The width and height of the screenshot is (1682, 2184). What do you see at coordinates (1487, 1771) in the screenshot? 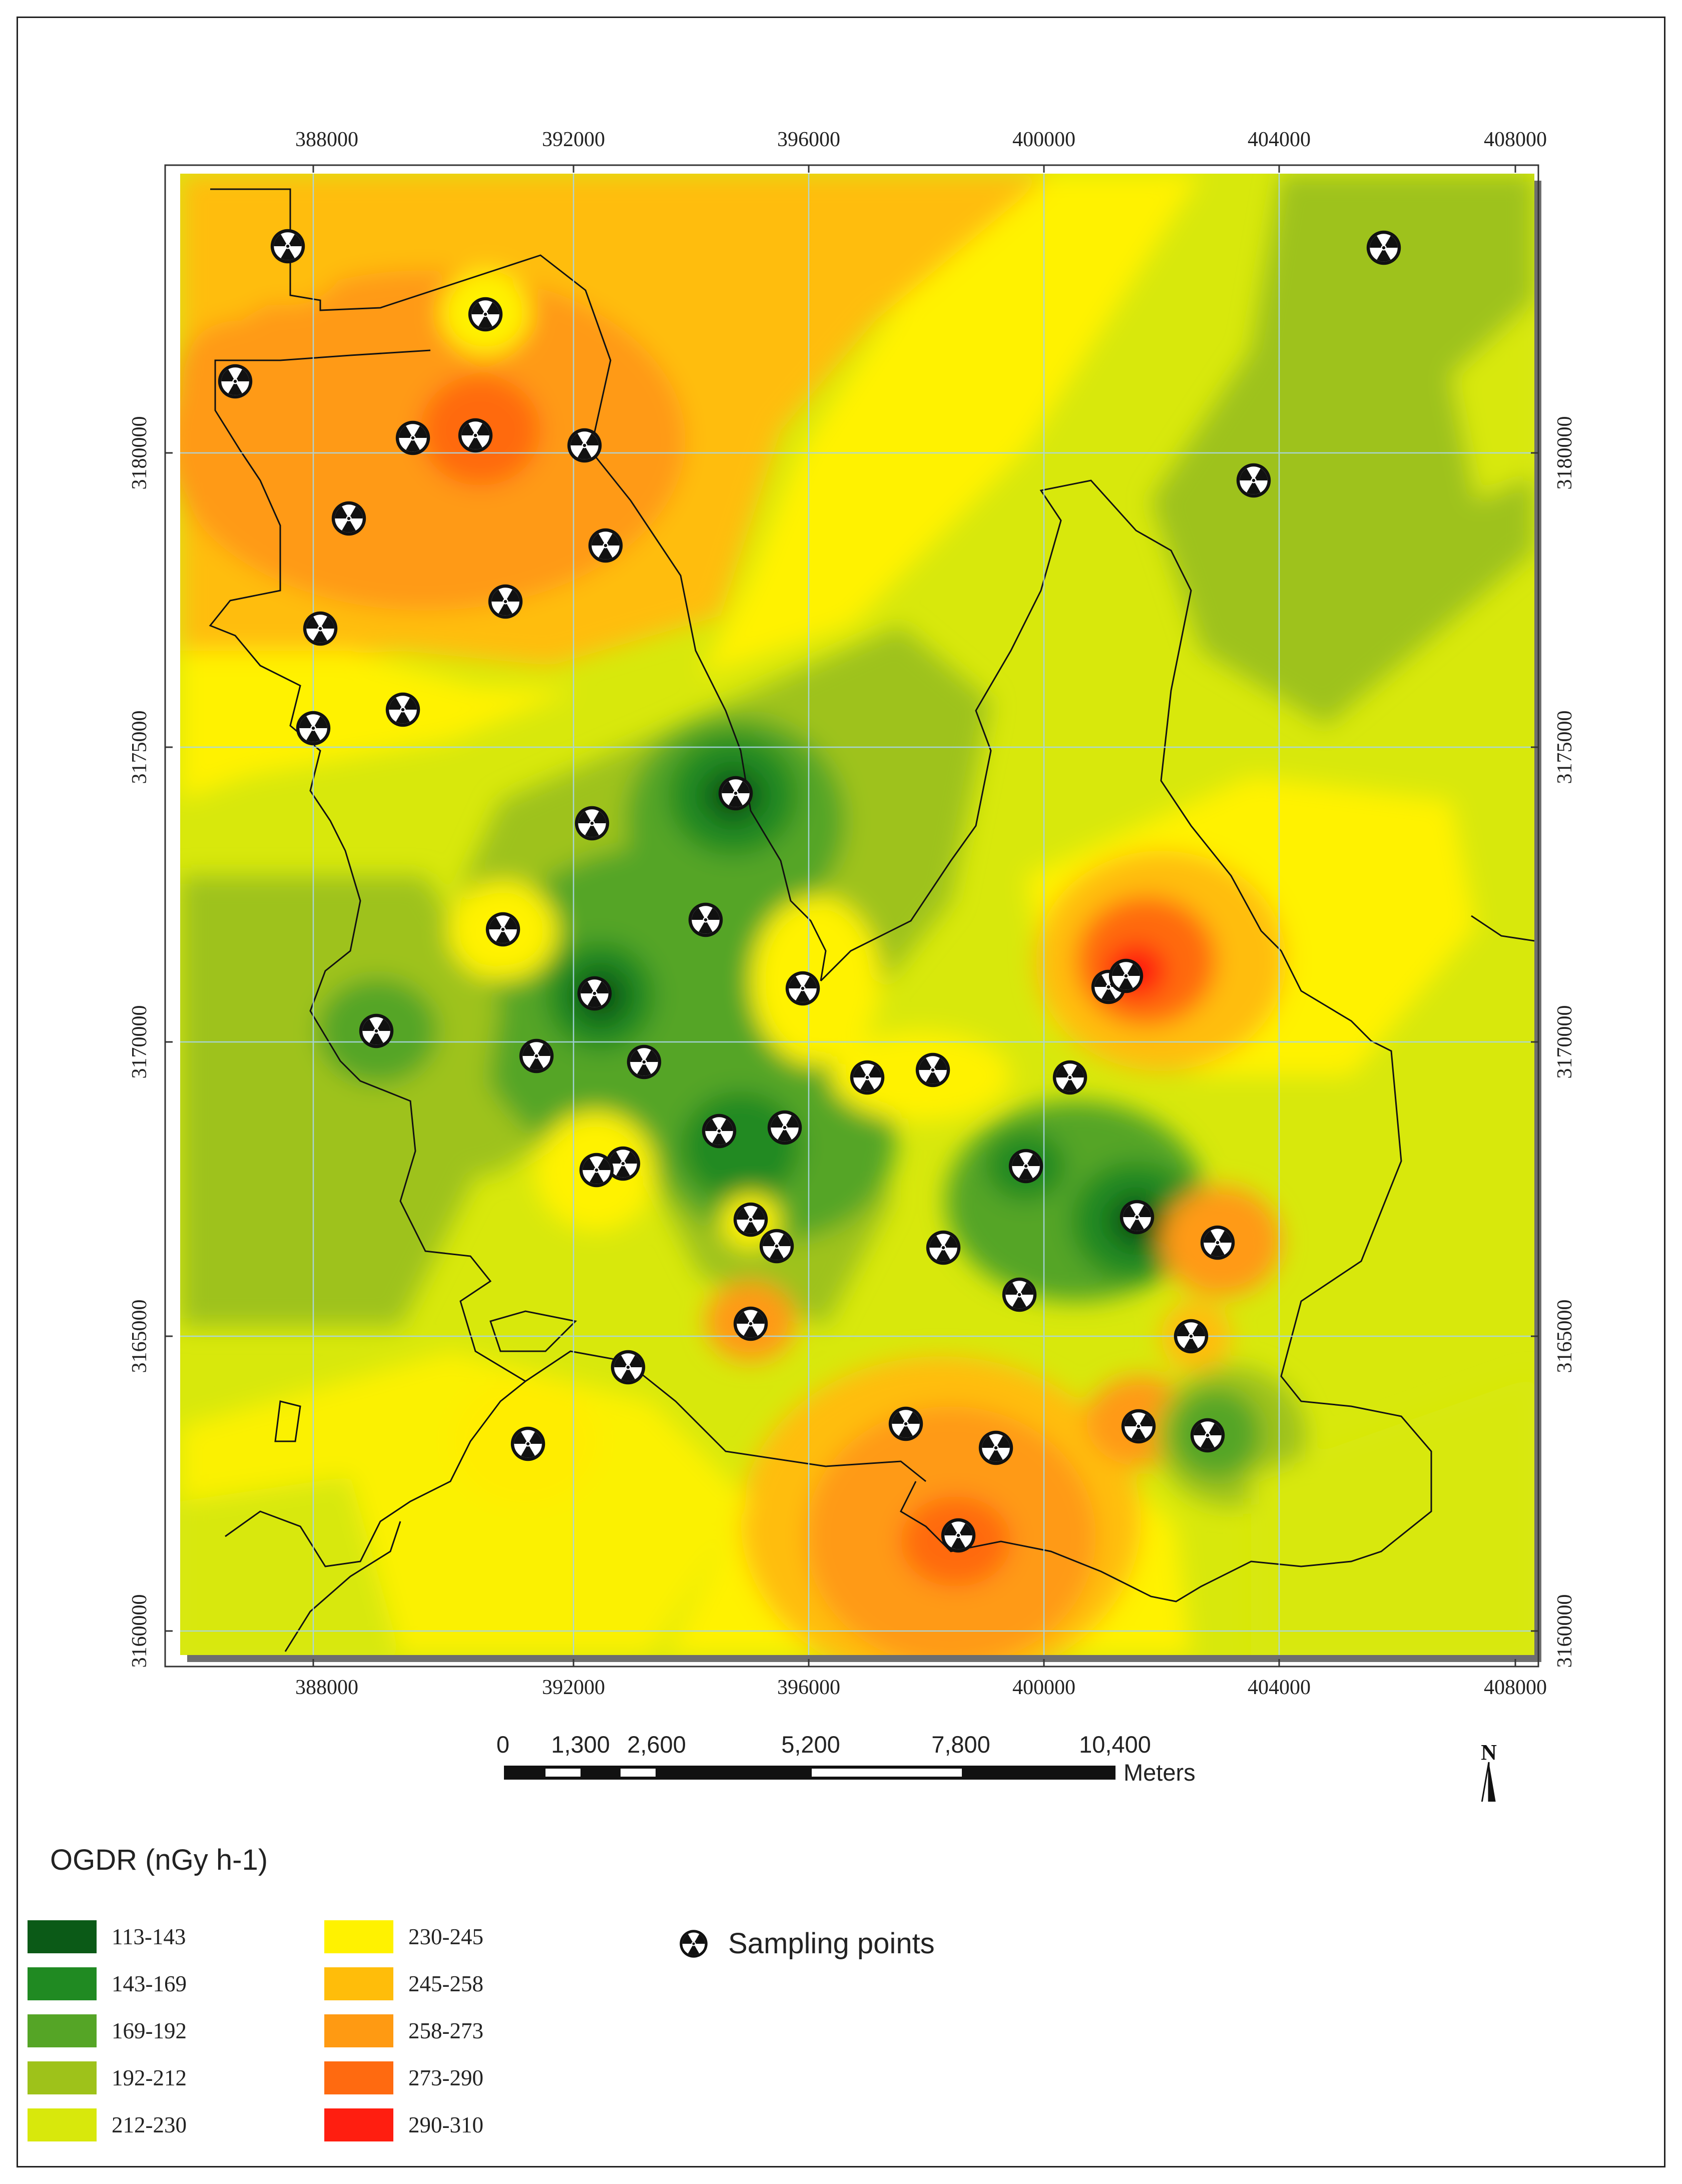
I see `compass-icon: N S E W` at bounding box center [1487, 1771].